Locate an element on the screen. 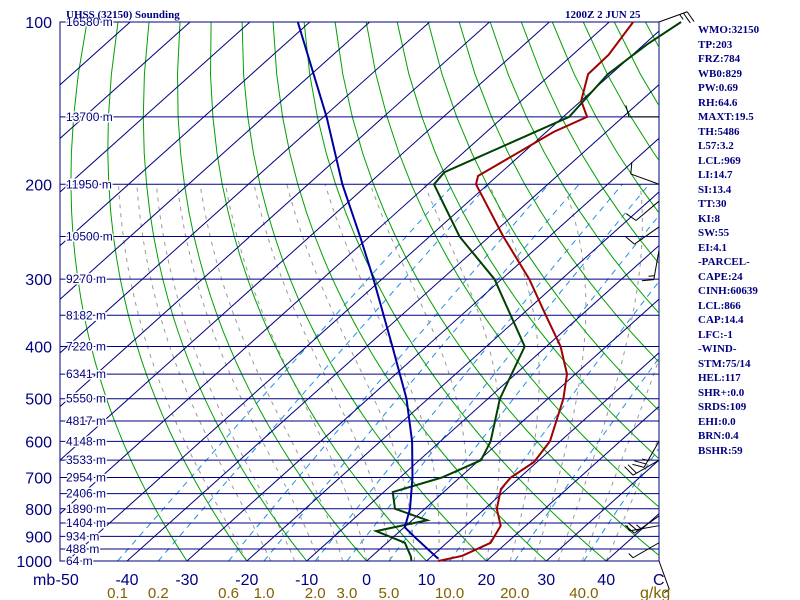 The height and width of the screenshot is (600, 800). height-label: 4817 m is located at coordinates (86, 421).